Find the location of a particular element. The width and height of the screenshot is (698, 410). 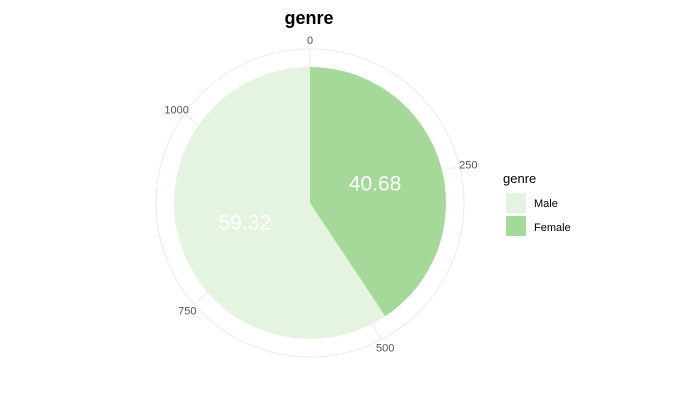

slice-labels: 40.68 59.32 is located at coordinates (310, 203).